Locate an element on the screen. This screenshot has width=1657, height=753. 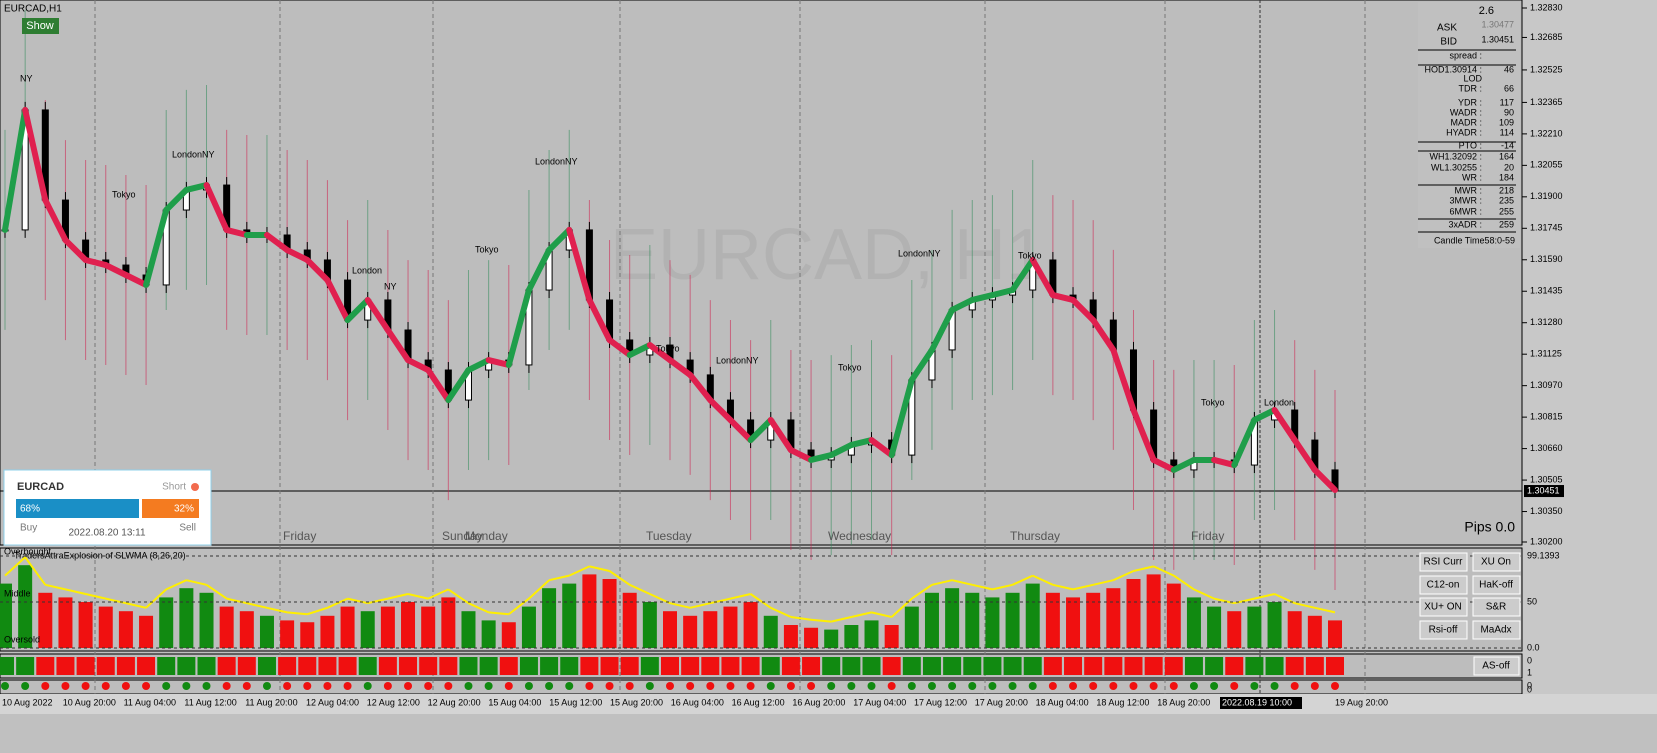
sub-scale: 0 is located at coordinates (1529, 689).